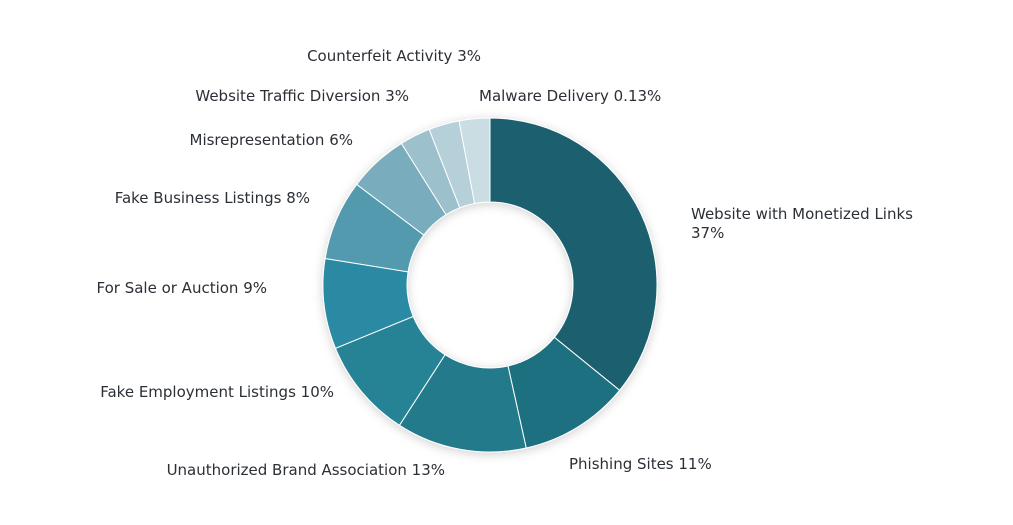 This screenshot has width=1013, height=525. What do you see at coordinates (181, 288) in the screenshot?
I see `label-for-sale-or-auction: For Sale or Auction 9%` at bounding box center [181, 288].